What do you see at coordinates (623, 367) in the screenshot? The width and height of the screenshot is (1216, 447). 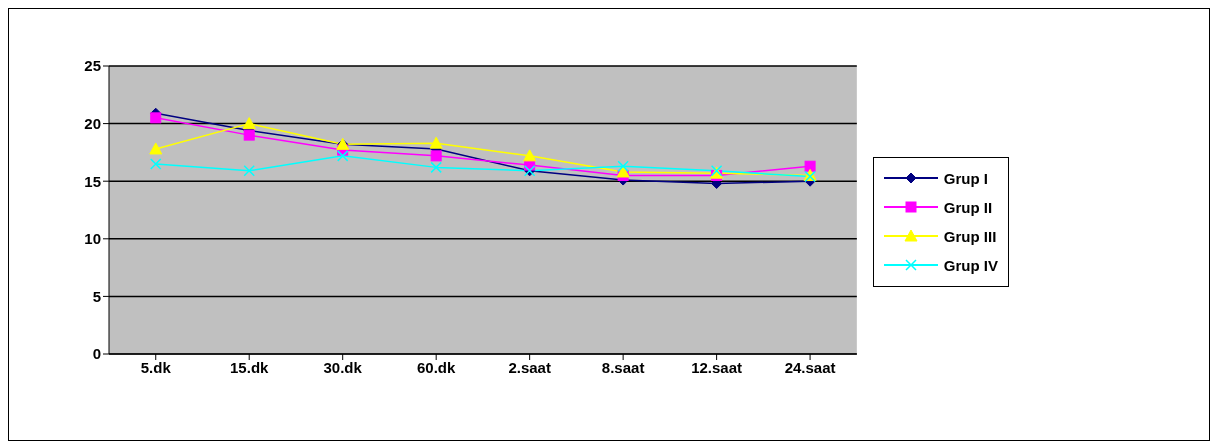 I see `x-tick-label: 8.saat` at bounding box center [623, 367].